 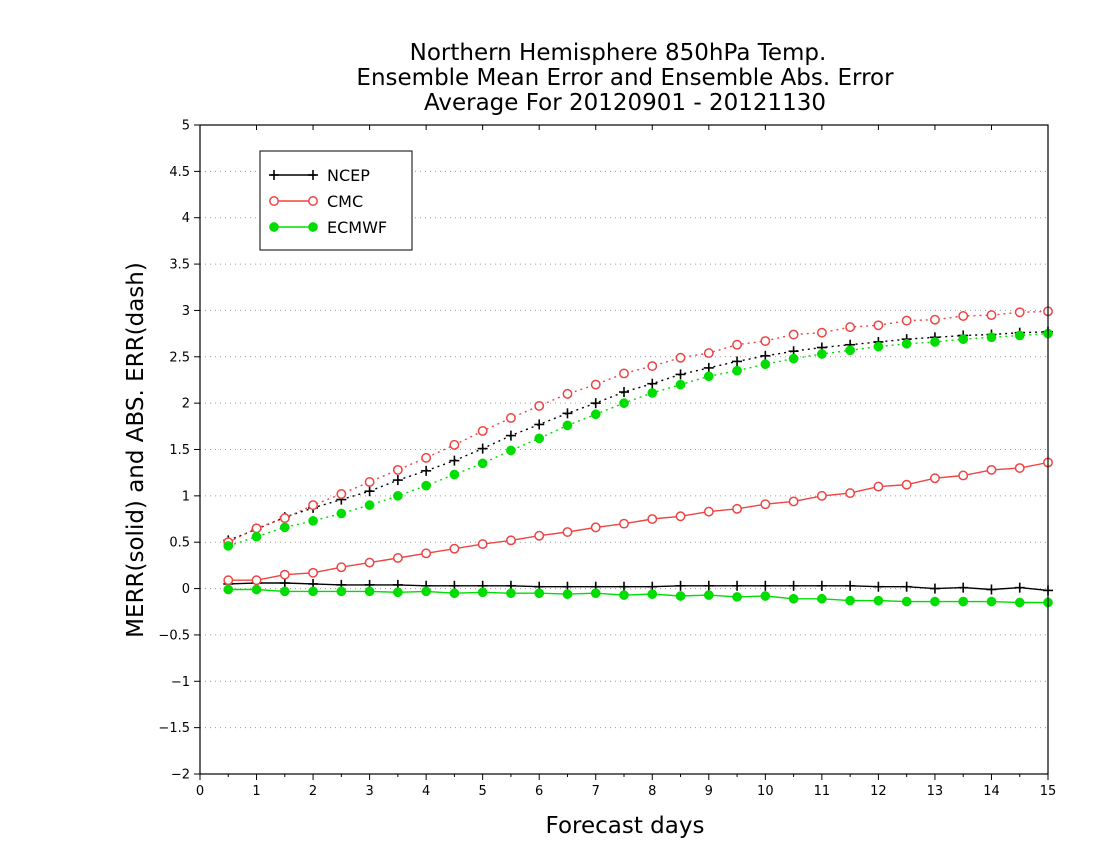 I want to click on y-tick-label-10: 3, so click(x=186, y=311).